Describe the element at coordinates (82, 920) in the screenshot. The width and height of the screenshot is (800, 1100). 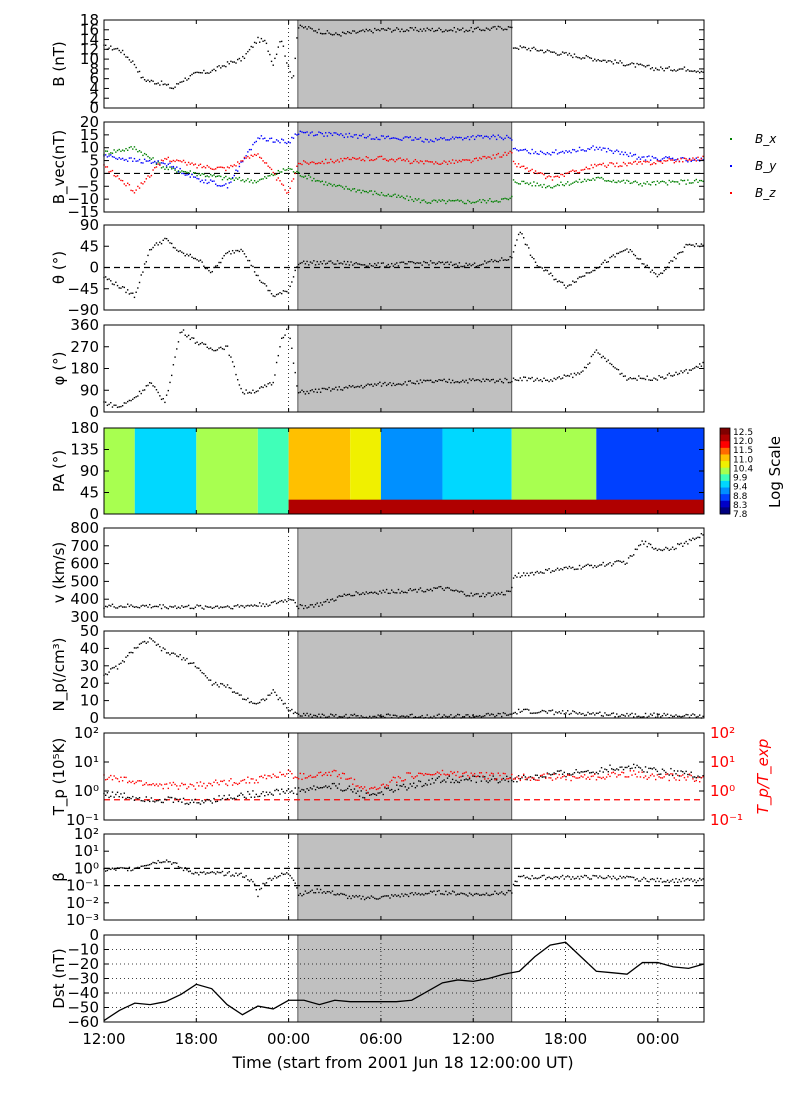
I see `y-tick-label: 10⁻³` at that location.